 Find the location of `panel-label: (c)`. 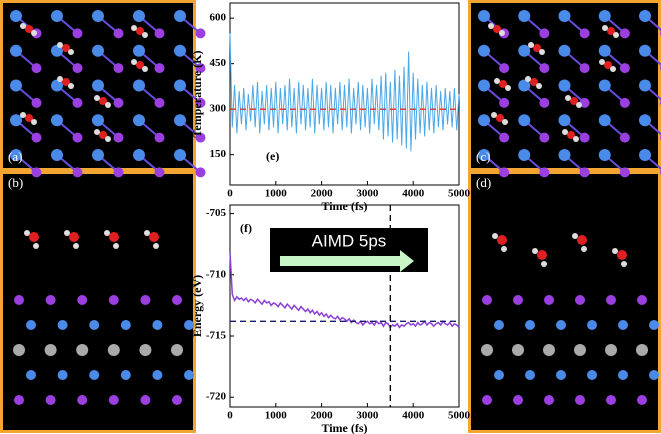

panel-label: (c) is located at coordinates (483, 156).